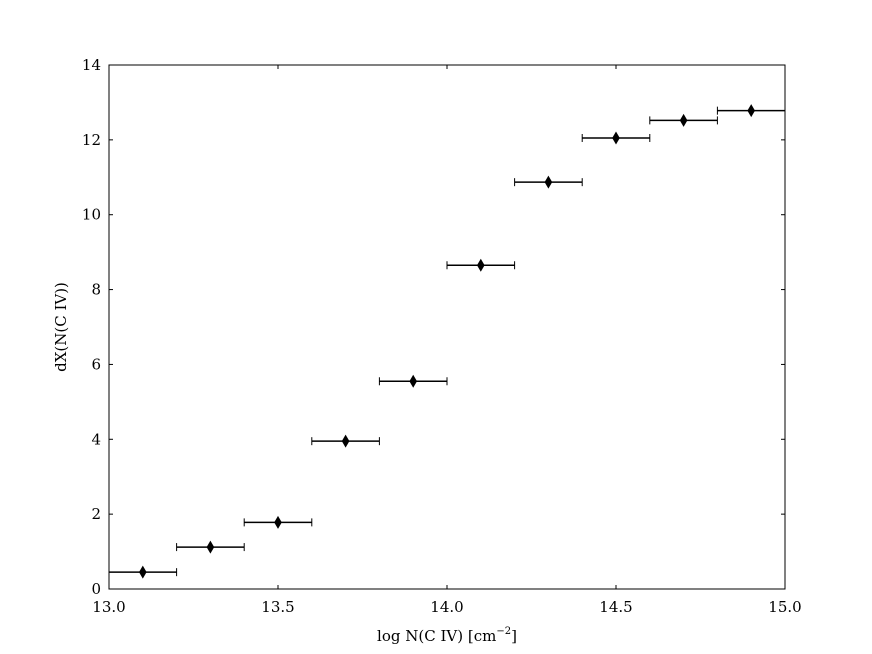 The height and width of the screenshot is (654, 872). What do you see at coordinates (277, 607) in the screenshot?
I see `x-tick-label: 13.5` at bounding box center [277, 607].